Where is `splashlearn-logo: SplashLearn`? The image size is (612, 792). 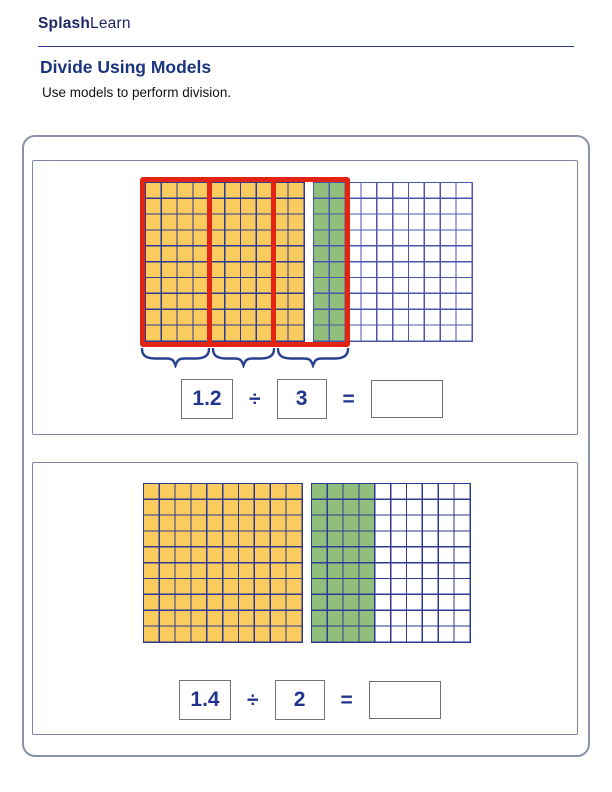
splashlearn-logo: SplashLearn is located at coordinates (84, 24).